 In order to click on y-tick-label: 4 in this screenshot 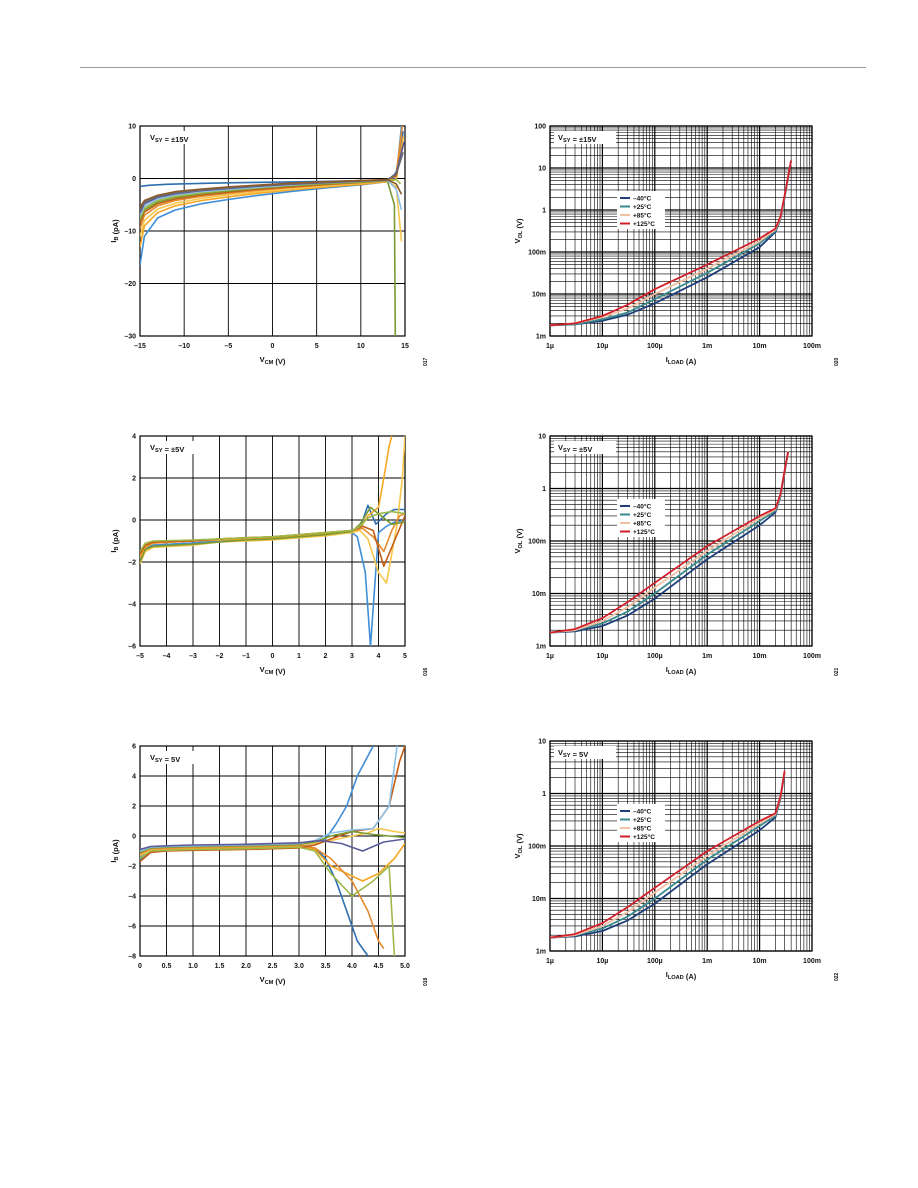, I will do `click(134, 437)`.